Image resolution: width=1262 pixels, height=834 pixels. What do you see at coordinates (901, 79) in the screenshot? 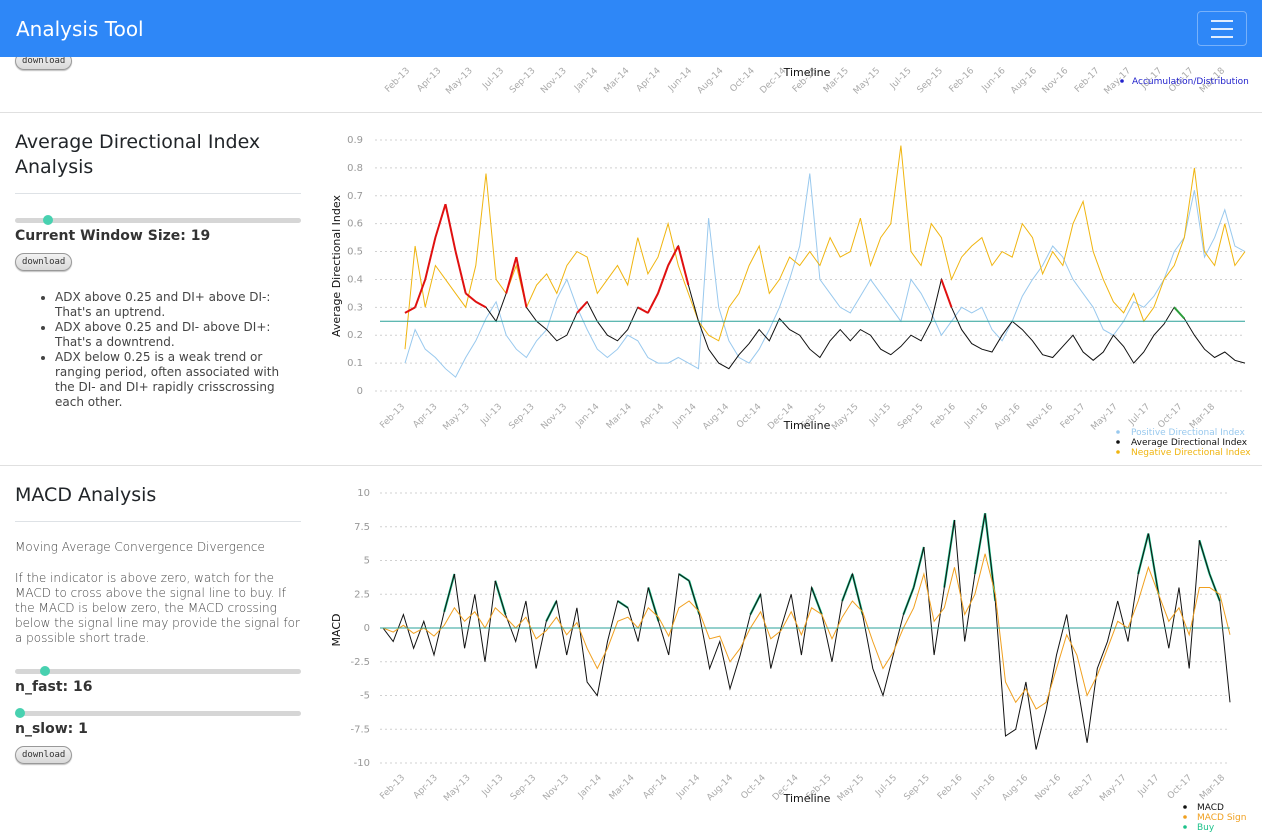
I see `x-tick-label: Jul-15` at bounding box center [901, 79].